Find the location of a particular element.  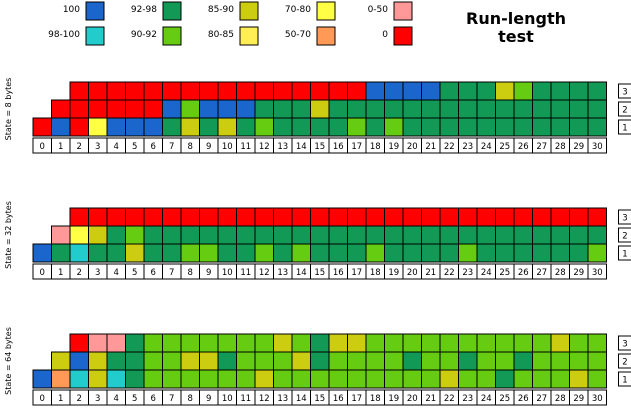

cell-p3-r2-c22 is located at coordinates (449, 361).